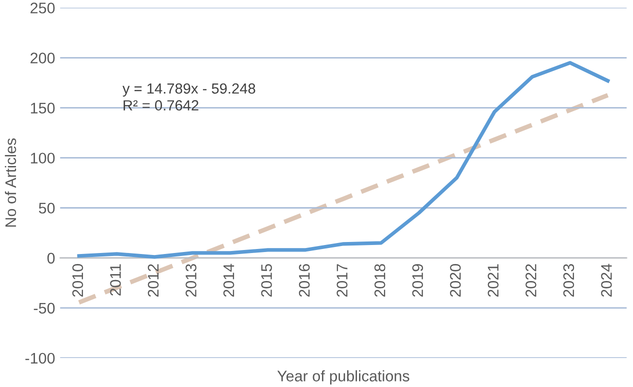 The image size is (633, 387). I want to click on x-tick-label: 2015, so click(266, 280).